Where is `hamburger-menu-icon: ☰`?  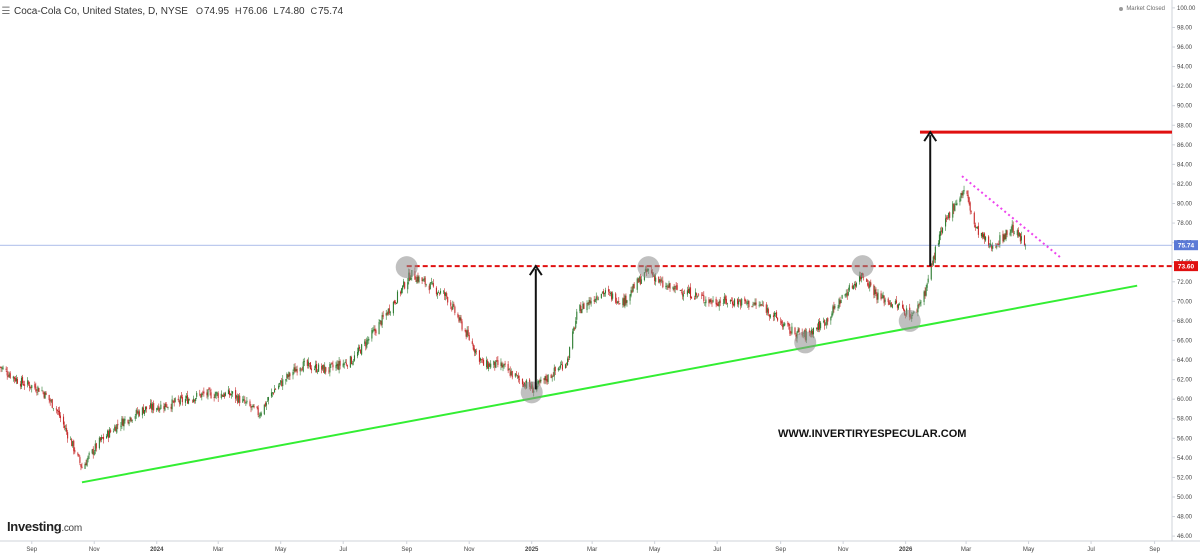 hamburger-menu-icon: ☰ is located at coordinates (6, 11).